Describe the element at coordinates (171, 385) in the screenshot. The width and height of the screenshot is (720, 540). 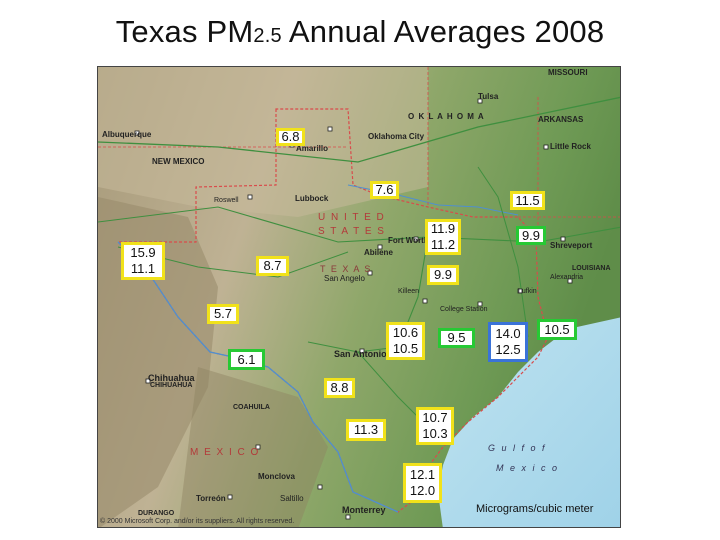
I see `label-chihuahua-state: CHIHUAHUA` at that location.